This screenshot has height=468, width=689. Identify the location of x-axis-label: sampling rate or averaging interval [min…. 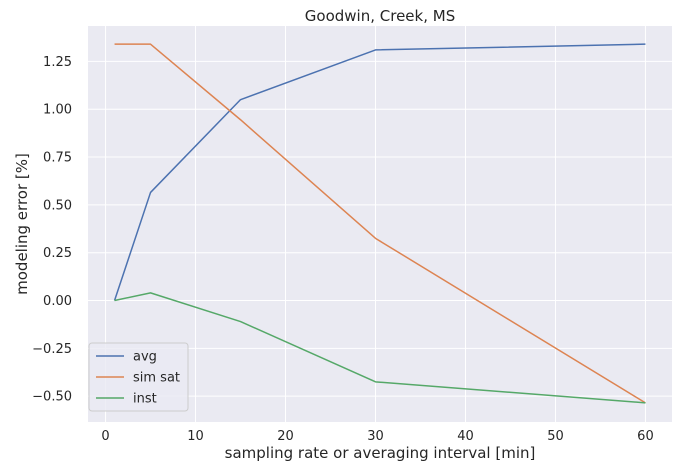
(380, 453).